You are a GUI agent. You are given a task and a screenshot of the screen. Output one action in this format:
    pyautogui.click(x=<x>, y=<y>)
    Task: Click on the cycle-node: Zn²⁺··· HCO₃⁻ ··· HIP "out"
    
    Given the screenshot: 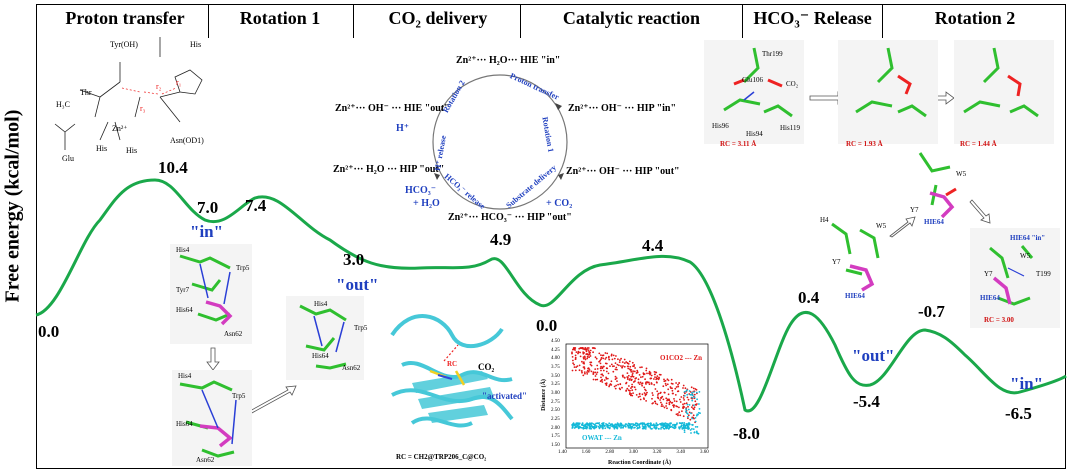 What is the action you would take?
    pyautogui.click(x=510, y=217)
    